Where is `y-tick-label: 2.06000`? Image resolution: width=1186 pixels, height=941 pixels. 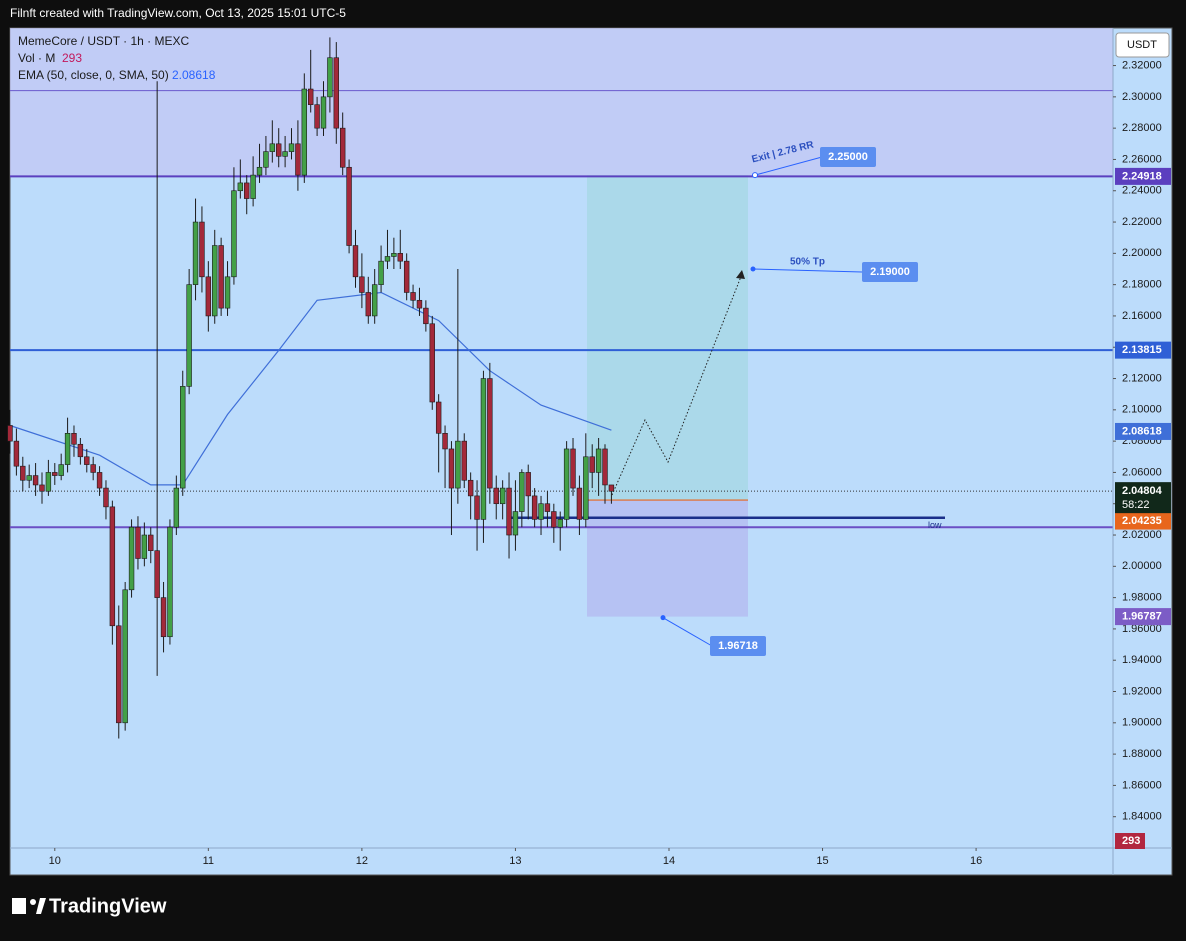
y-tick-label: 2.06000 is located at coordinates (1142, 472).